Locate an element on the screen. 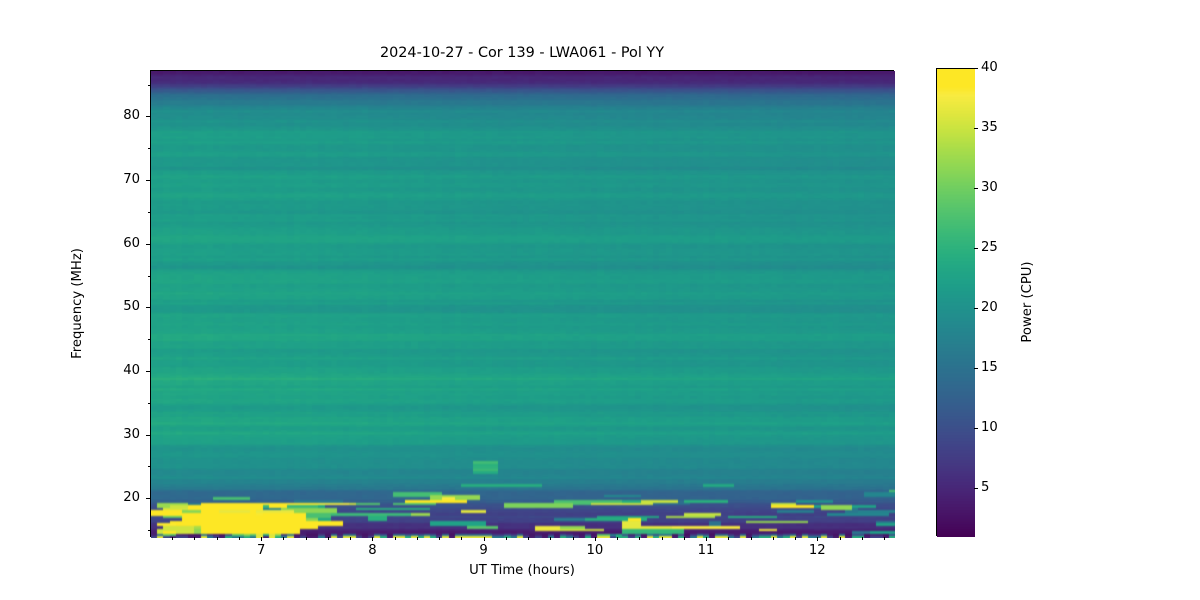  x-axis-tick-label: 8 is located at coordinates (372, 550).